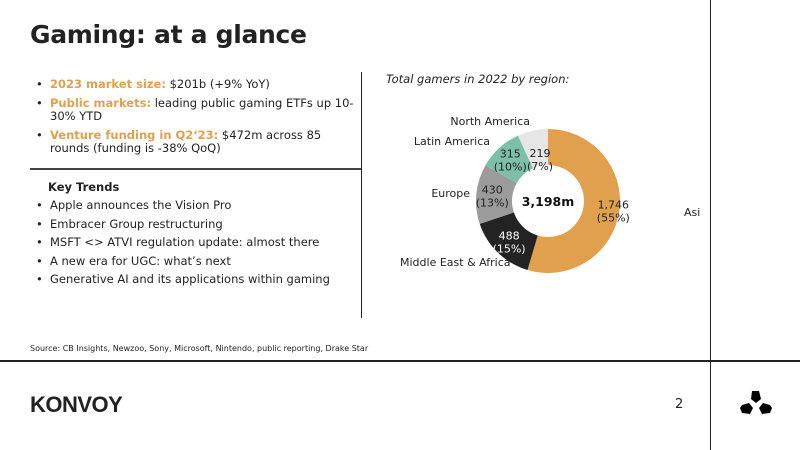  I want to click on vertical-rule, so click(710, 225).